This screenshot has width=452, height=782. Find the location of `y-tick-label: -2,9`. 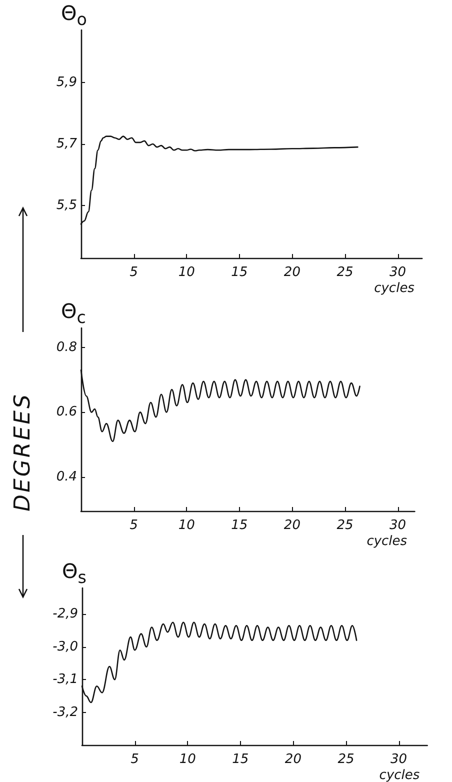

y-tick-label: -2,9 is located at coordinates (65, 614).